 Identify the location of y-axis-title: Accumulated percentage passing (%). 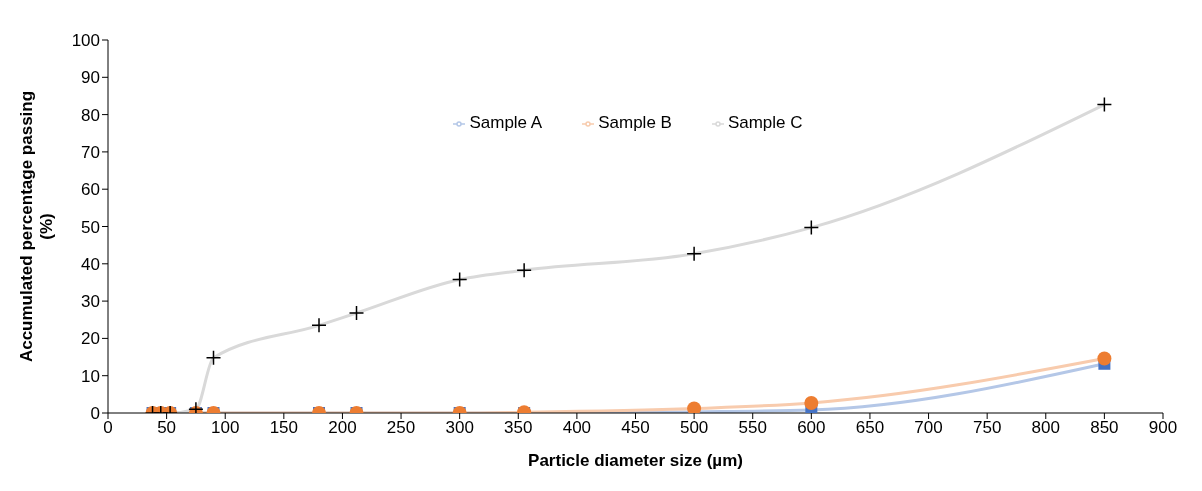
(36, 226).